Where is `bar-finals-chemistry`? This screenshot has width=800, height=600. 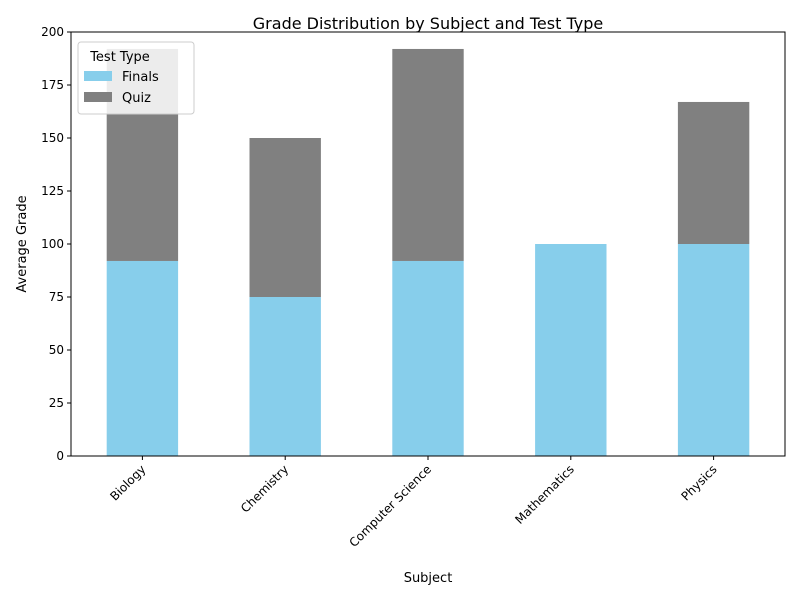
bar-finals-chemistry is located at coordinates (285, 376).